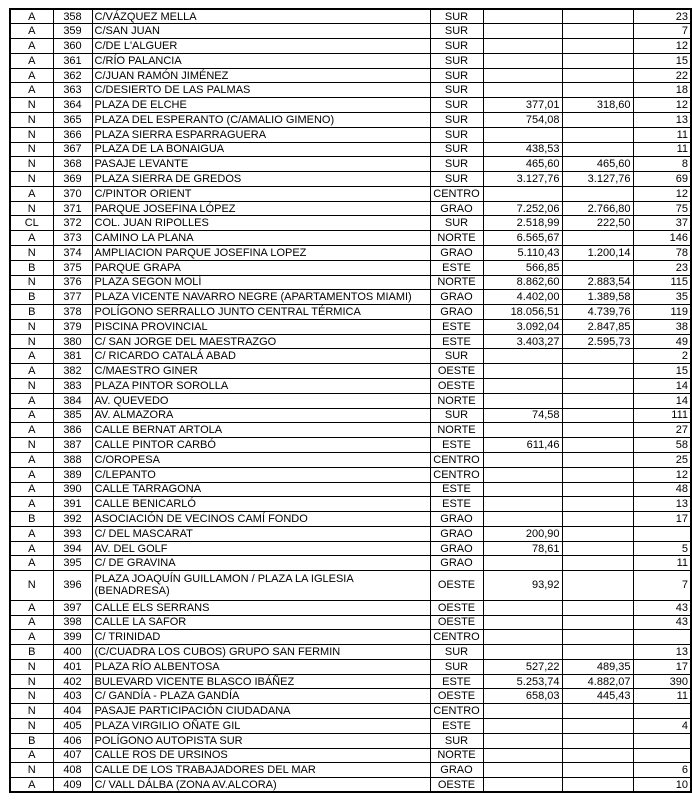  Describe the element at coordinates (72, 356) in the screenshot. I see `cell-number: 381` at that location.